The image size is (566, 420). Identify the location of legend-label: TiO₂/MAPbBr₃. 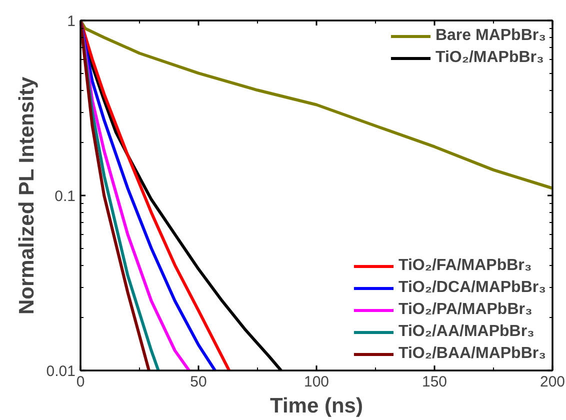
(489, 58).